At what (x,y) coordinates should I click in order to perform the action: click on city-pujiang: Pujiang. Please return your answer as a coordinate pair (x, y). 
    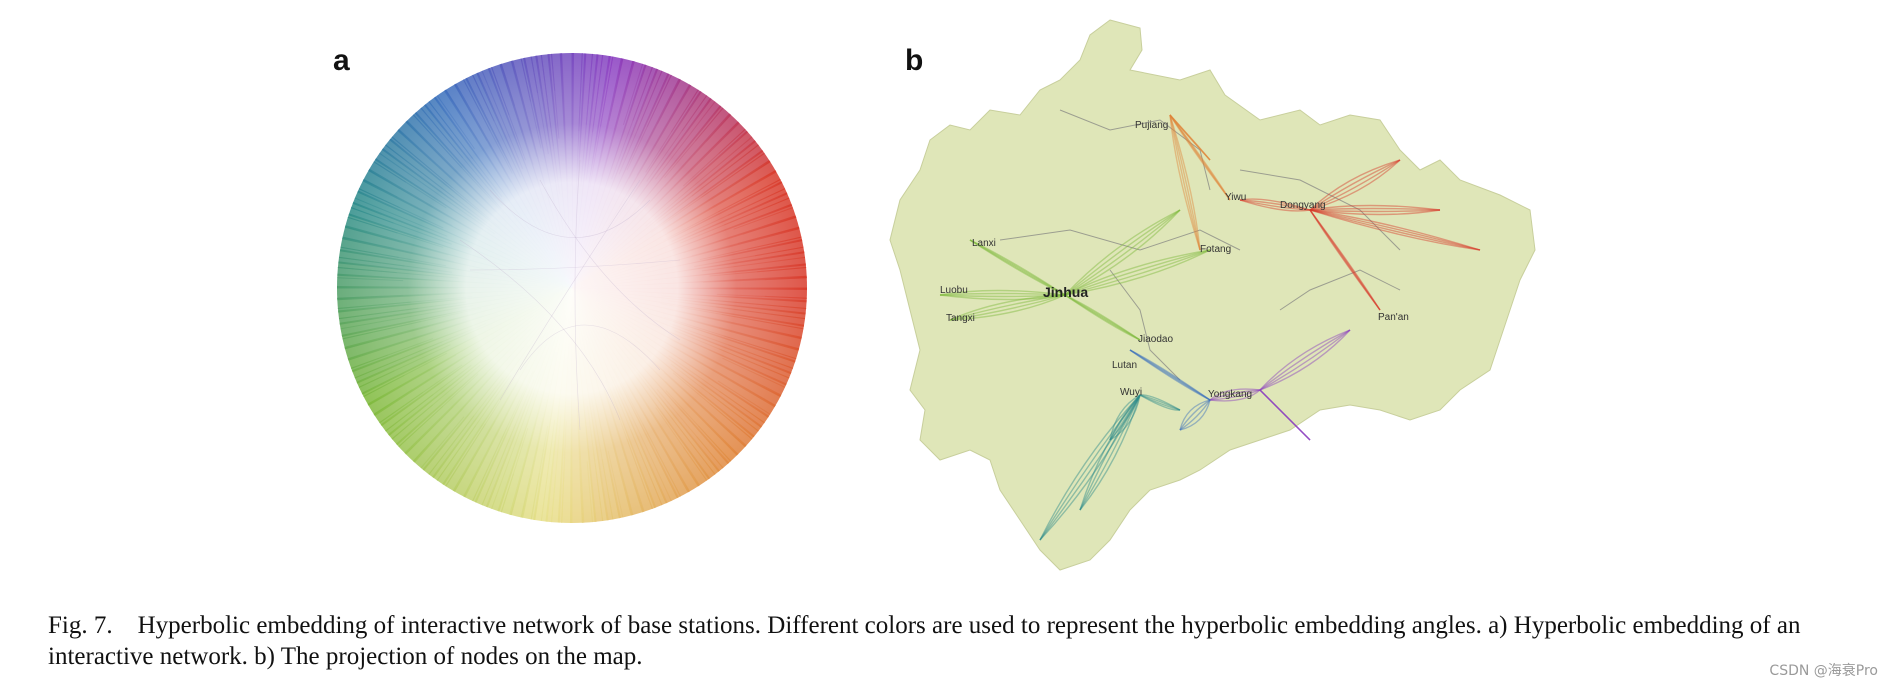
    Looking at the image, I should click on (1151, 125).